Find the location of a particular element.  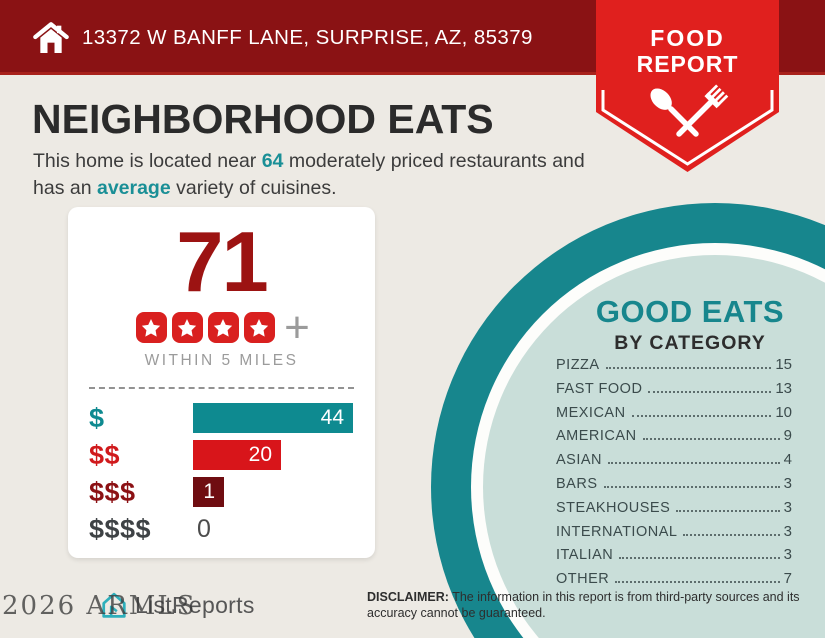

ribbon-inner-border is located at coordinates (687, 128).